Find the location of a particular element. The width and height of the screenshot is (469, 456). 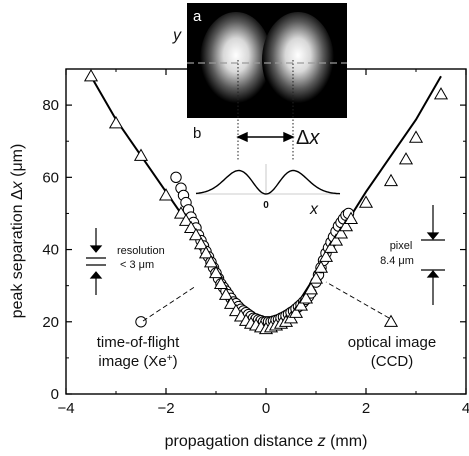

inset-image-panel: a is located at coordinates (267, 60).